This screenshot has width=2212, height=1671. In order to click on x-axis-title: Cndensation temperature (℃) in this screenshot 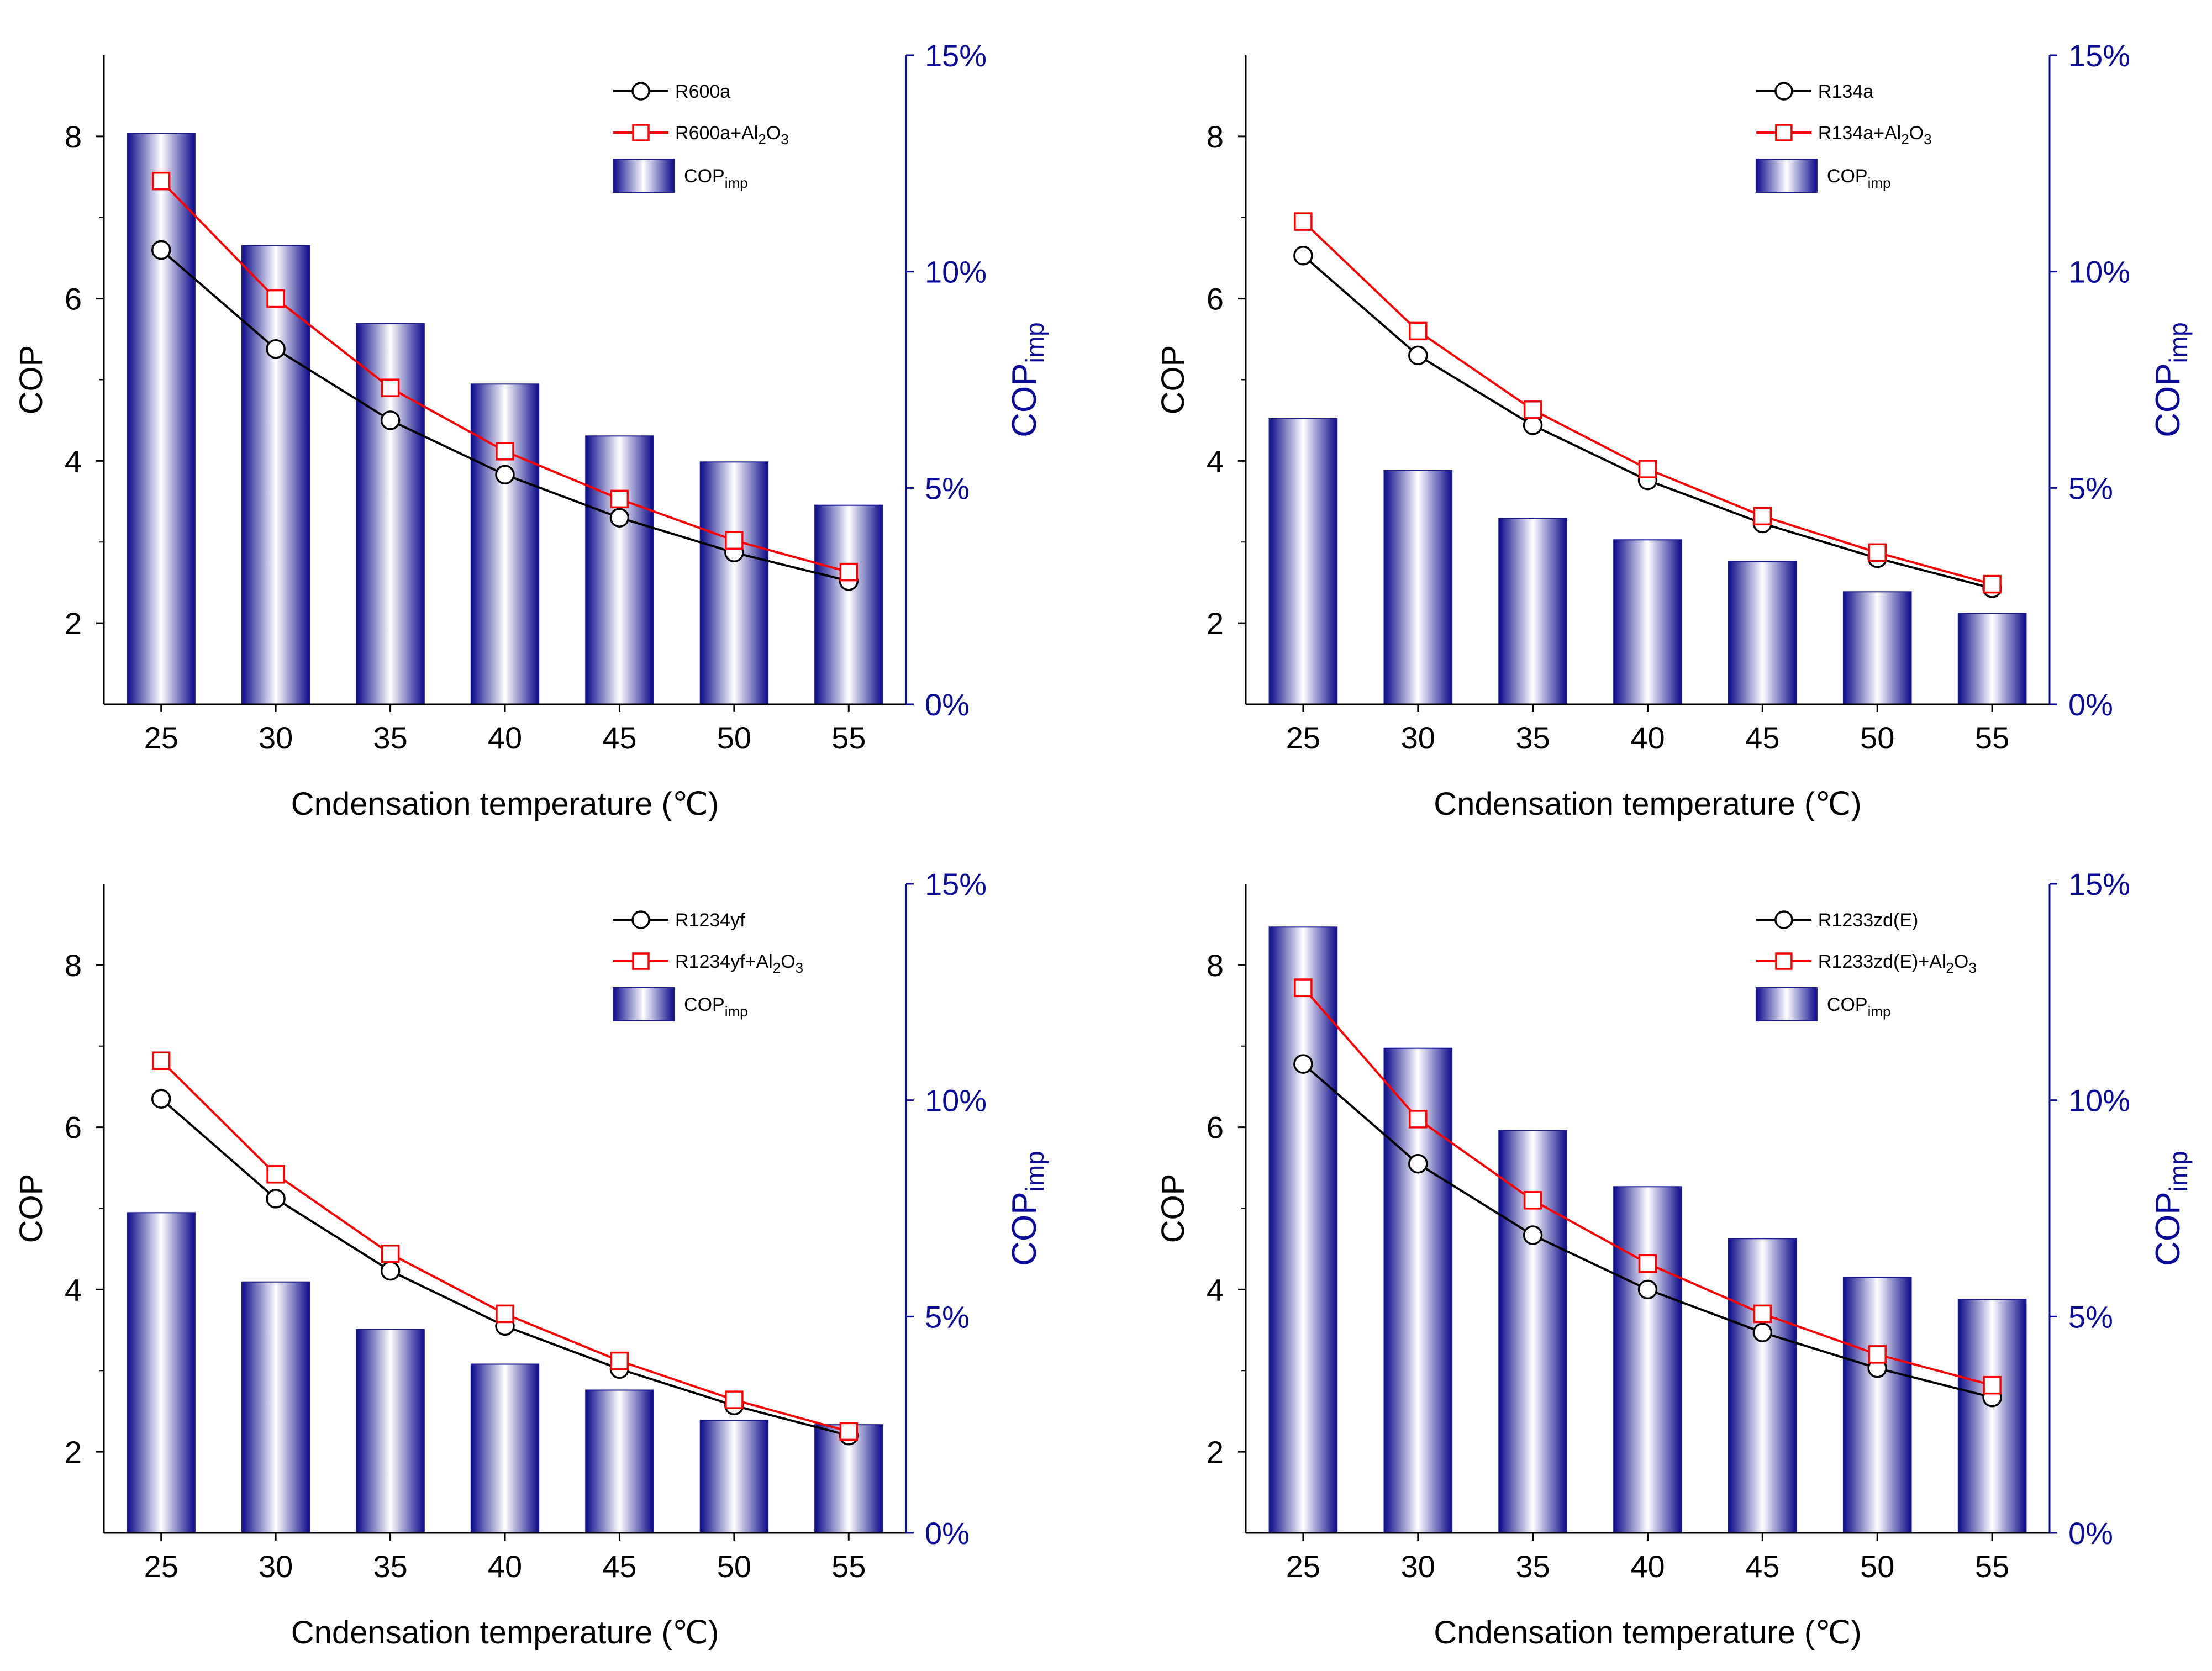, I will do `click(505, 1633)`.